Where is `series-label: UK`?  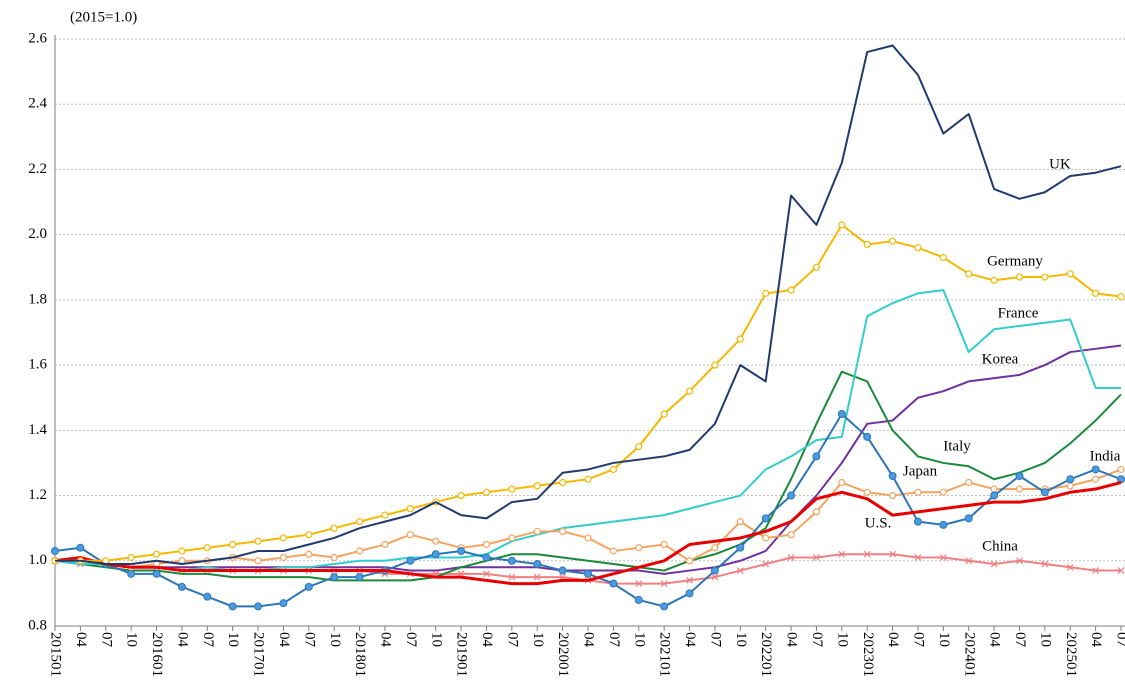 series-label: UK is located at coordinates (1060, 164).